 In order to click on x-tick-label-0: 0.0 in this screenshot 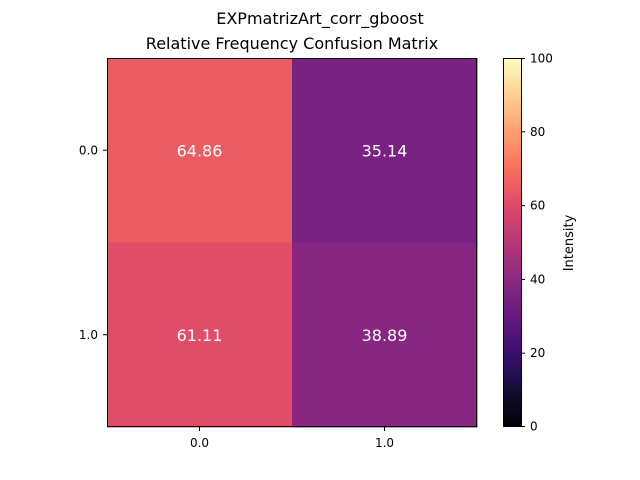, I will do `click(199, 443)`.